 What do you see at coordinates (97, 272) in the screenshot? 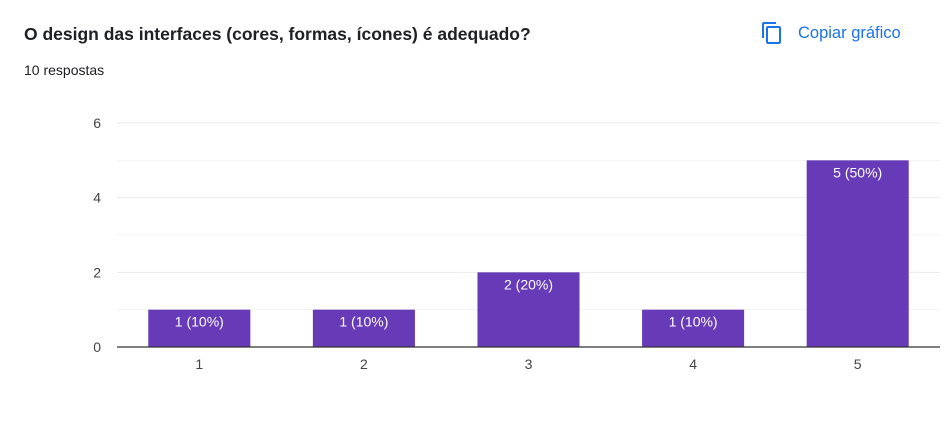
I see `y-tick-label: 2` at bounding box center [97, 272].